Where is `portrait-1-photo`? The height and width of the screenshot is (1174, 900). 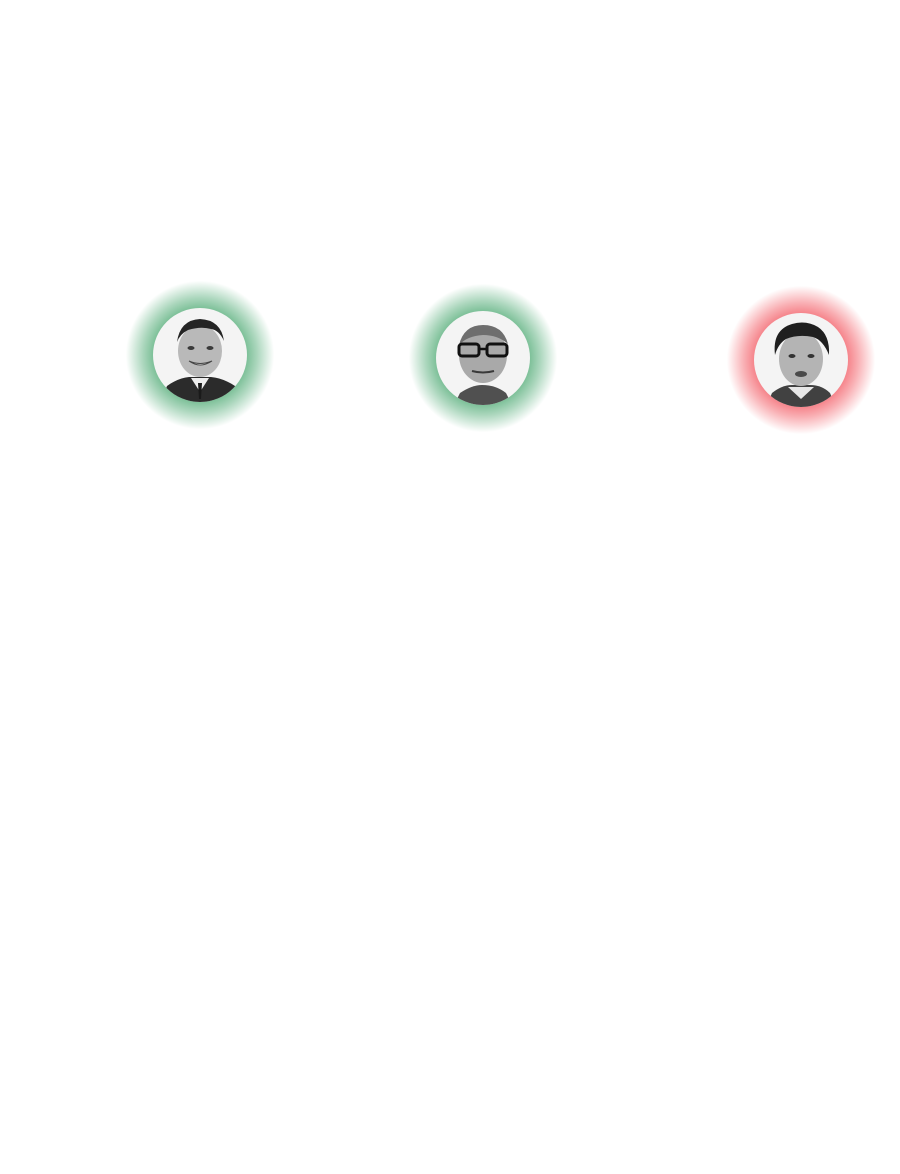
portrait-1-photo is located at coordinates (200, 355).